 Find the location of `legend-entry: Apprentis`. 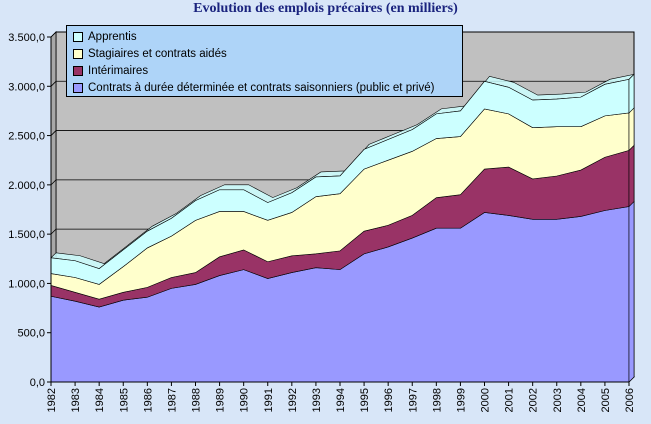

legend-entry: Apprentis is located at coordinates (267, 36).